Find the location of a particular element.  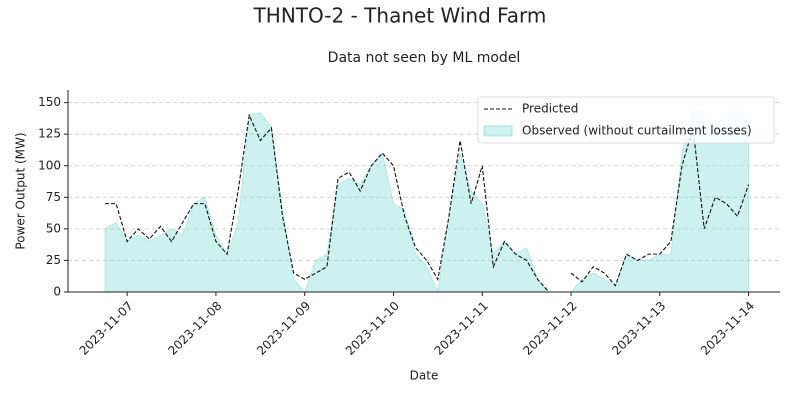

y-tick-label: 50 is located at coordinates (53, 228).